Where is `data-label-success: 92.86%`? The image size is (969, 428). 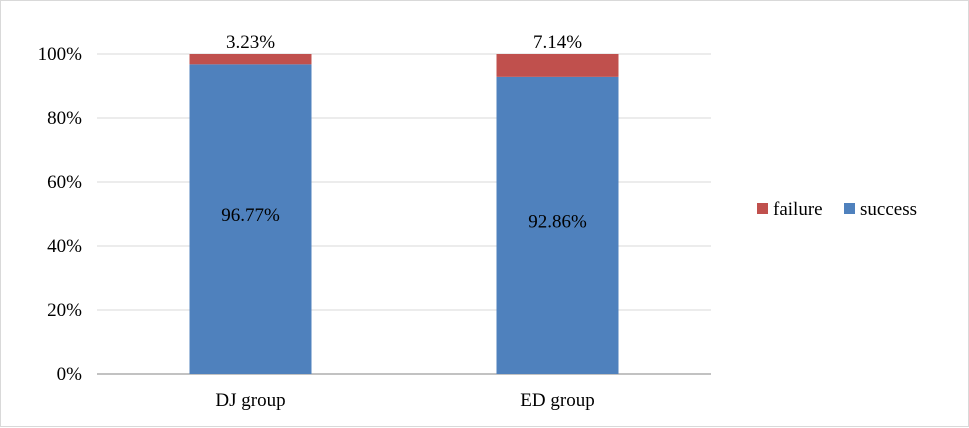
data-label-success: 92.86% is located at coordinates (557, 221).